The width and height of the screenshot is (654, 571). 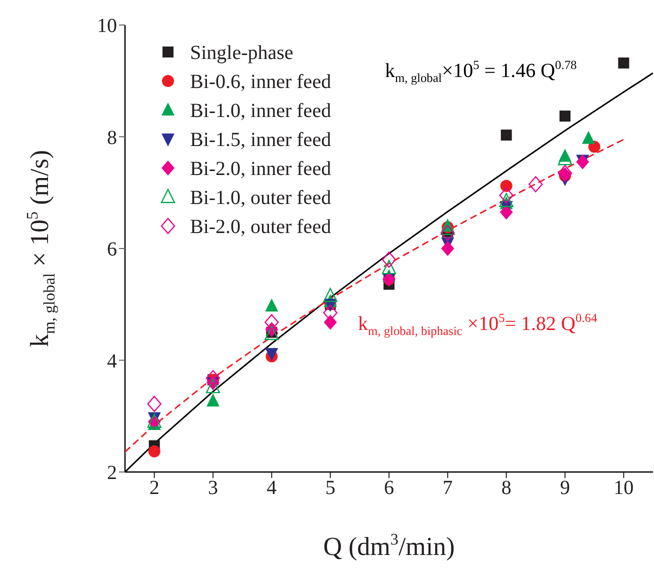 I want to click on y-tick-label: 8, so click(x=112, y=137).